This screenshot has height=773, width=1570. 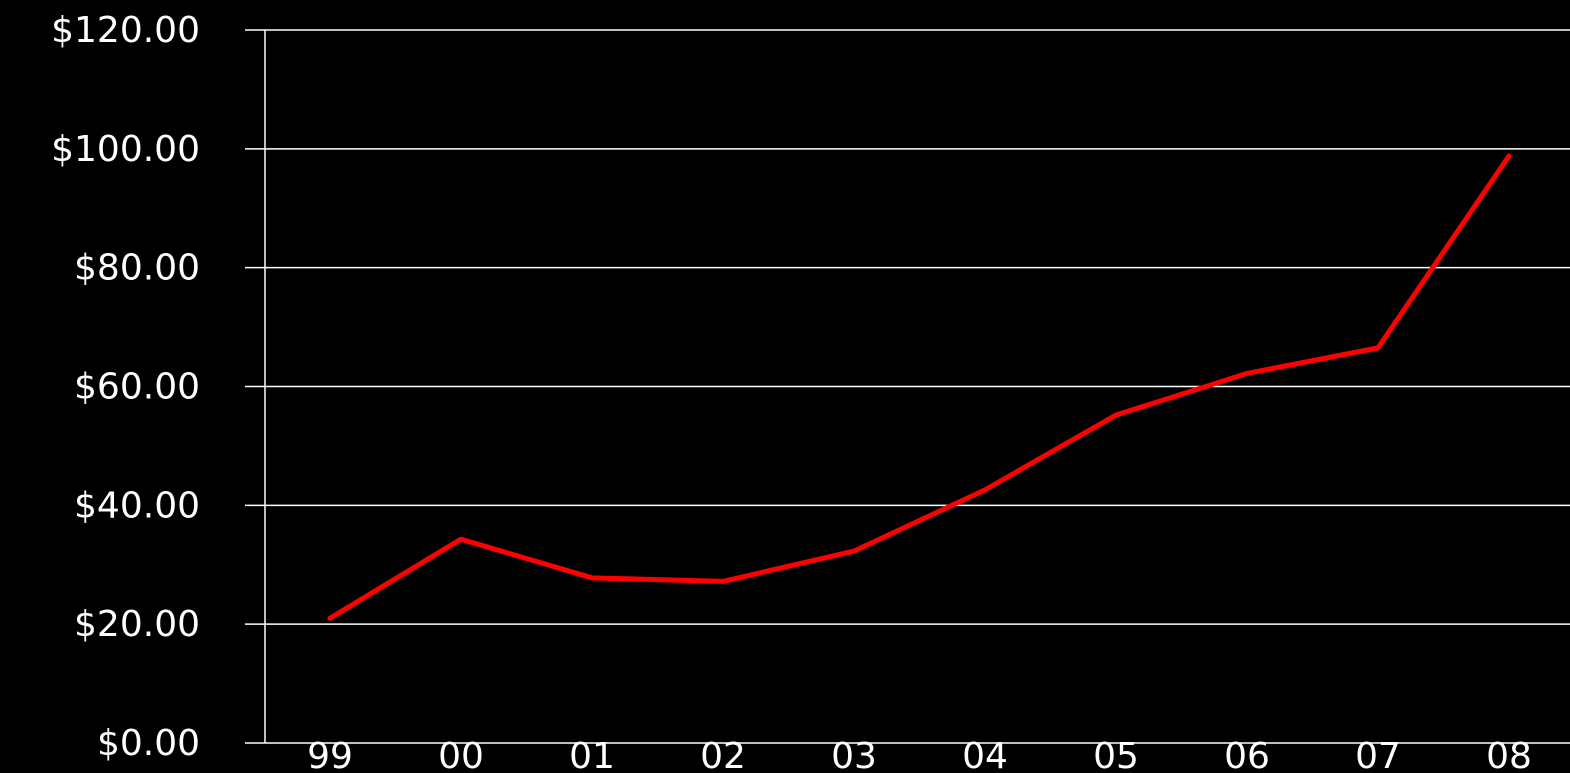 I want to click on x-tick-label: 03, so click(x=854, y=754).